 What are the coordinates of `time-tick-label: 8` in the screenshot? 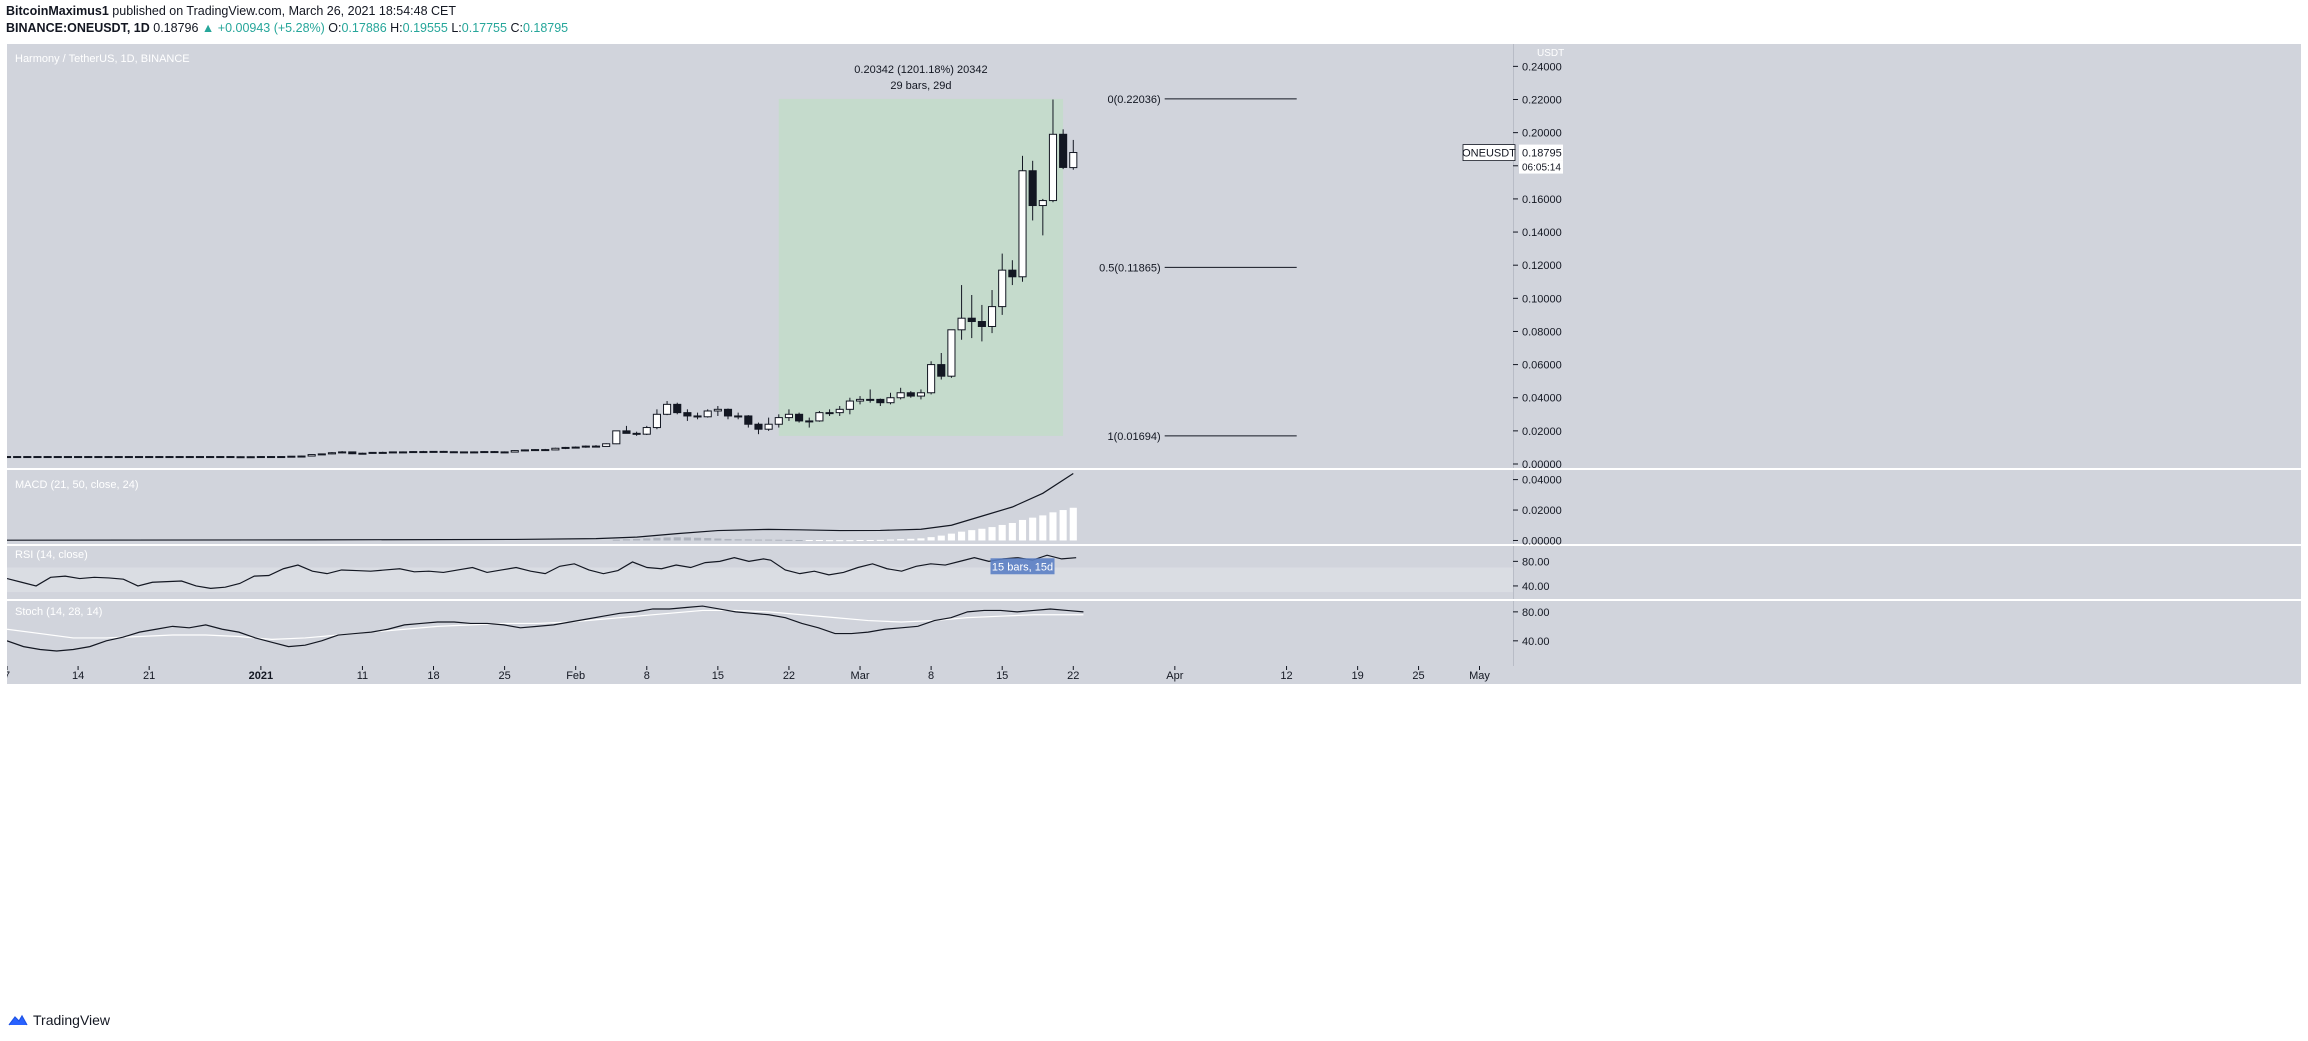 It's located at (647, 676).